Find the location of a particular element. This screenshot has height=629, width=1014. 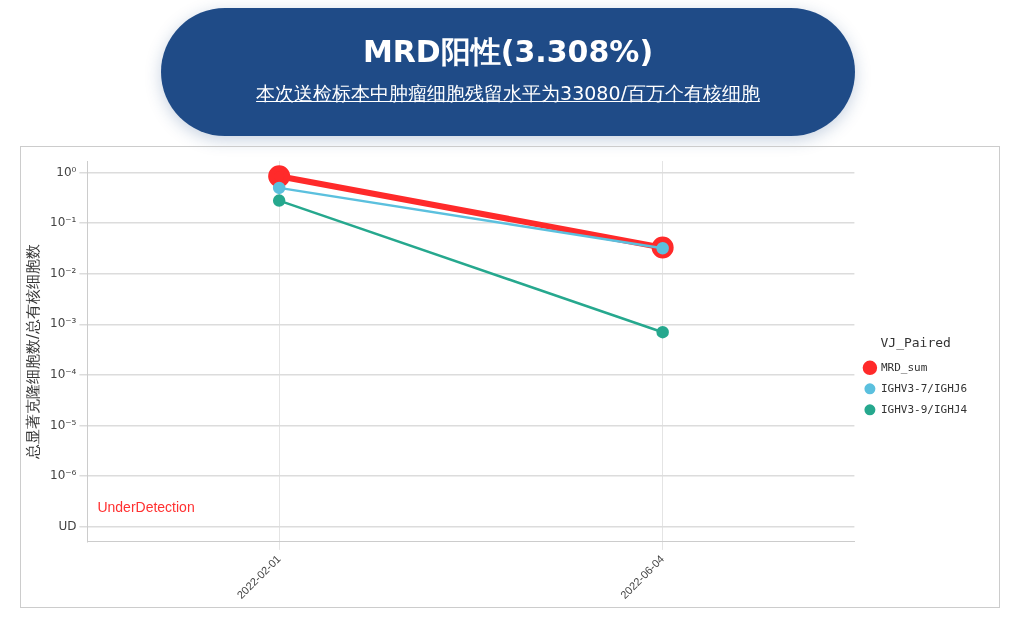

chart-title: MRD阳性(3.308%) is located at coordinates (508, 52).